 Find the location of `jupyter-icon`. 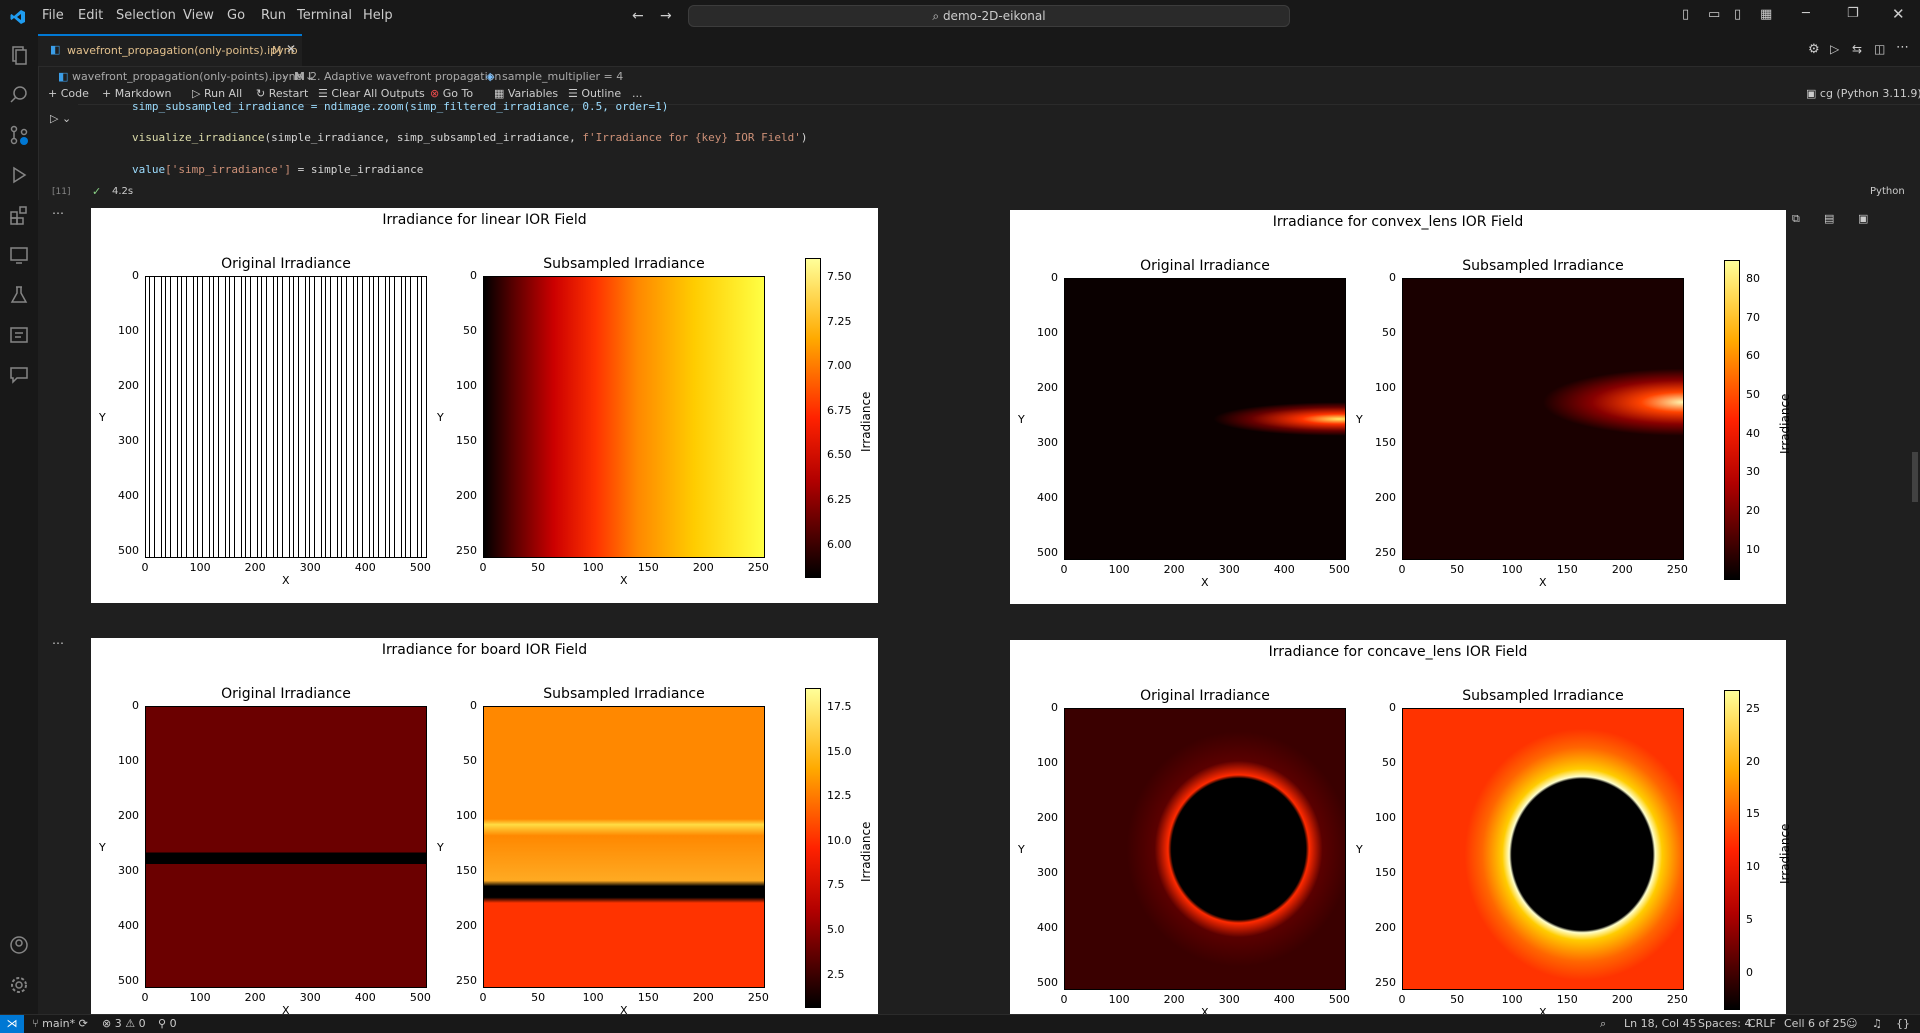

jupyter-icon is located at coordinates (19, 335).